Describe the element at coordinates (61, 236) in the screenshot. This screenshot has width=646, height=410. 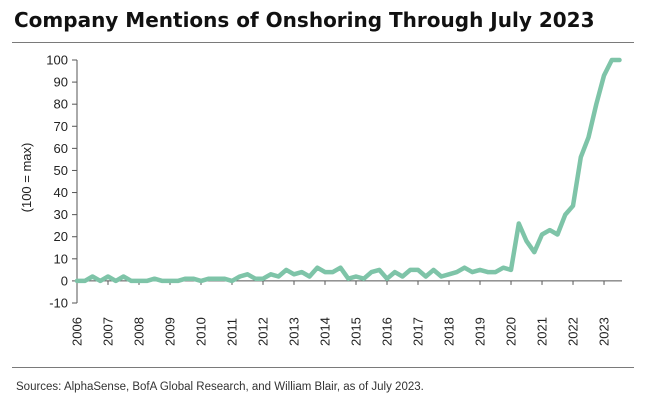
I see `y-tick-label: 20` at that location.